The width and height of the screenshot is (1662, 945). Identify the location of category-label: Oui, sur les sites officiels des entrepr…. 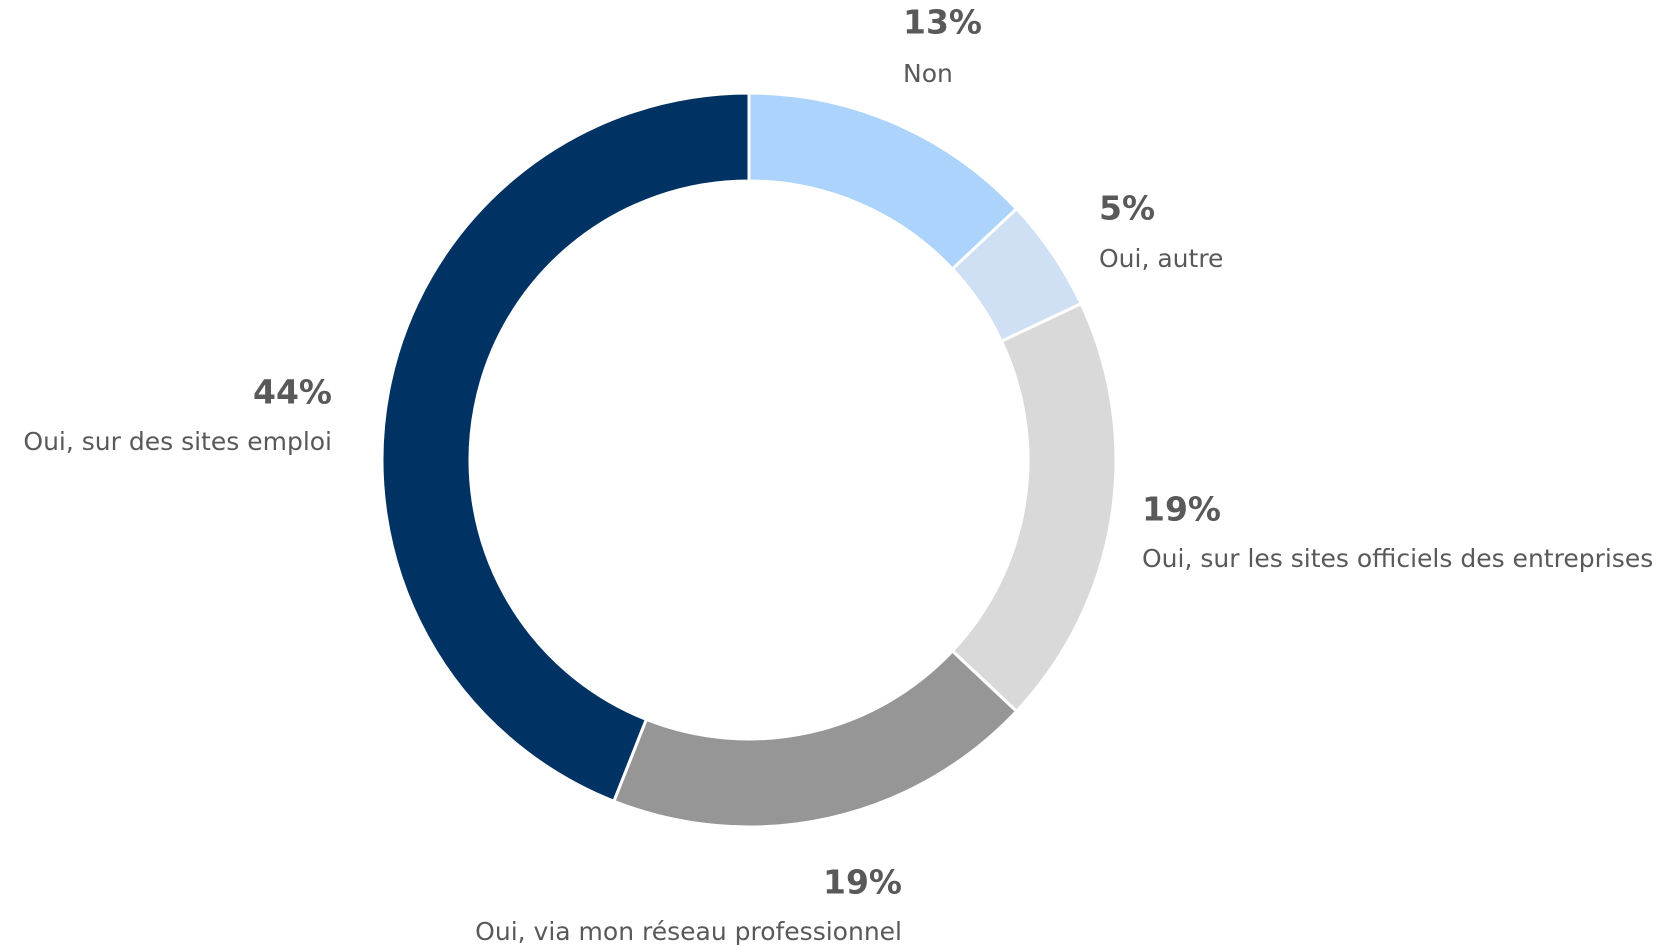
(1397, 558).